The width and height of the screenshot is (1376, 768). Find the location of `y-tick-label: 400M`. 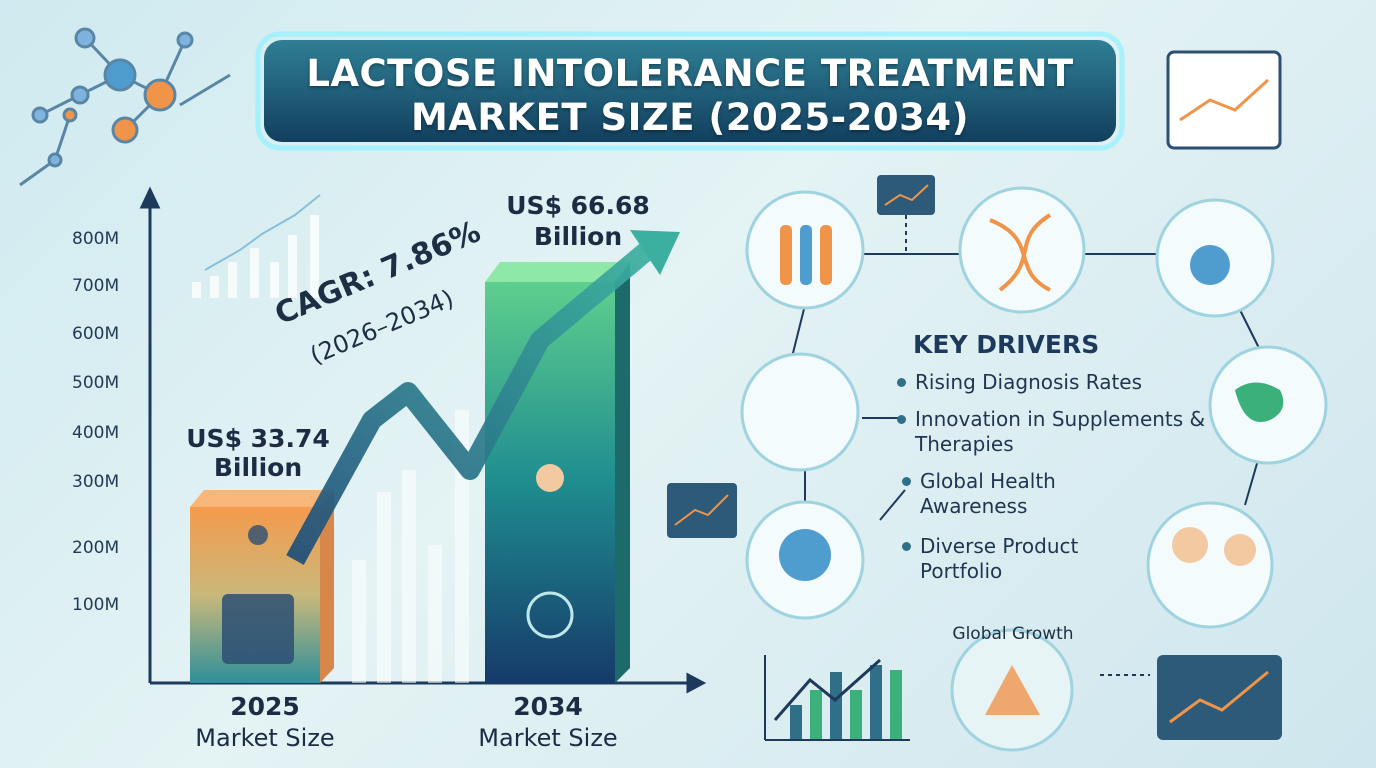

y-tick-label: 400M is located at coordinates (96, 433).